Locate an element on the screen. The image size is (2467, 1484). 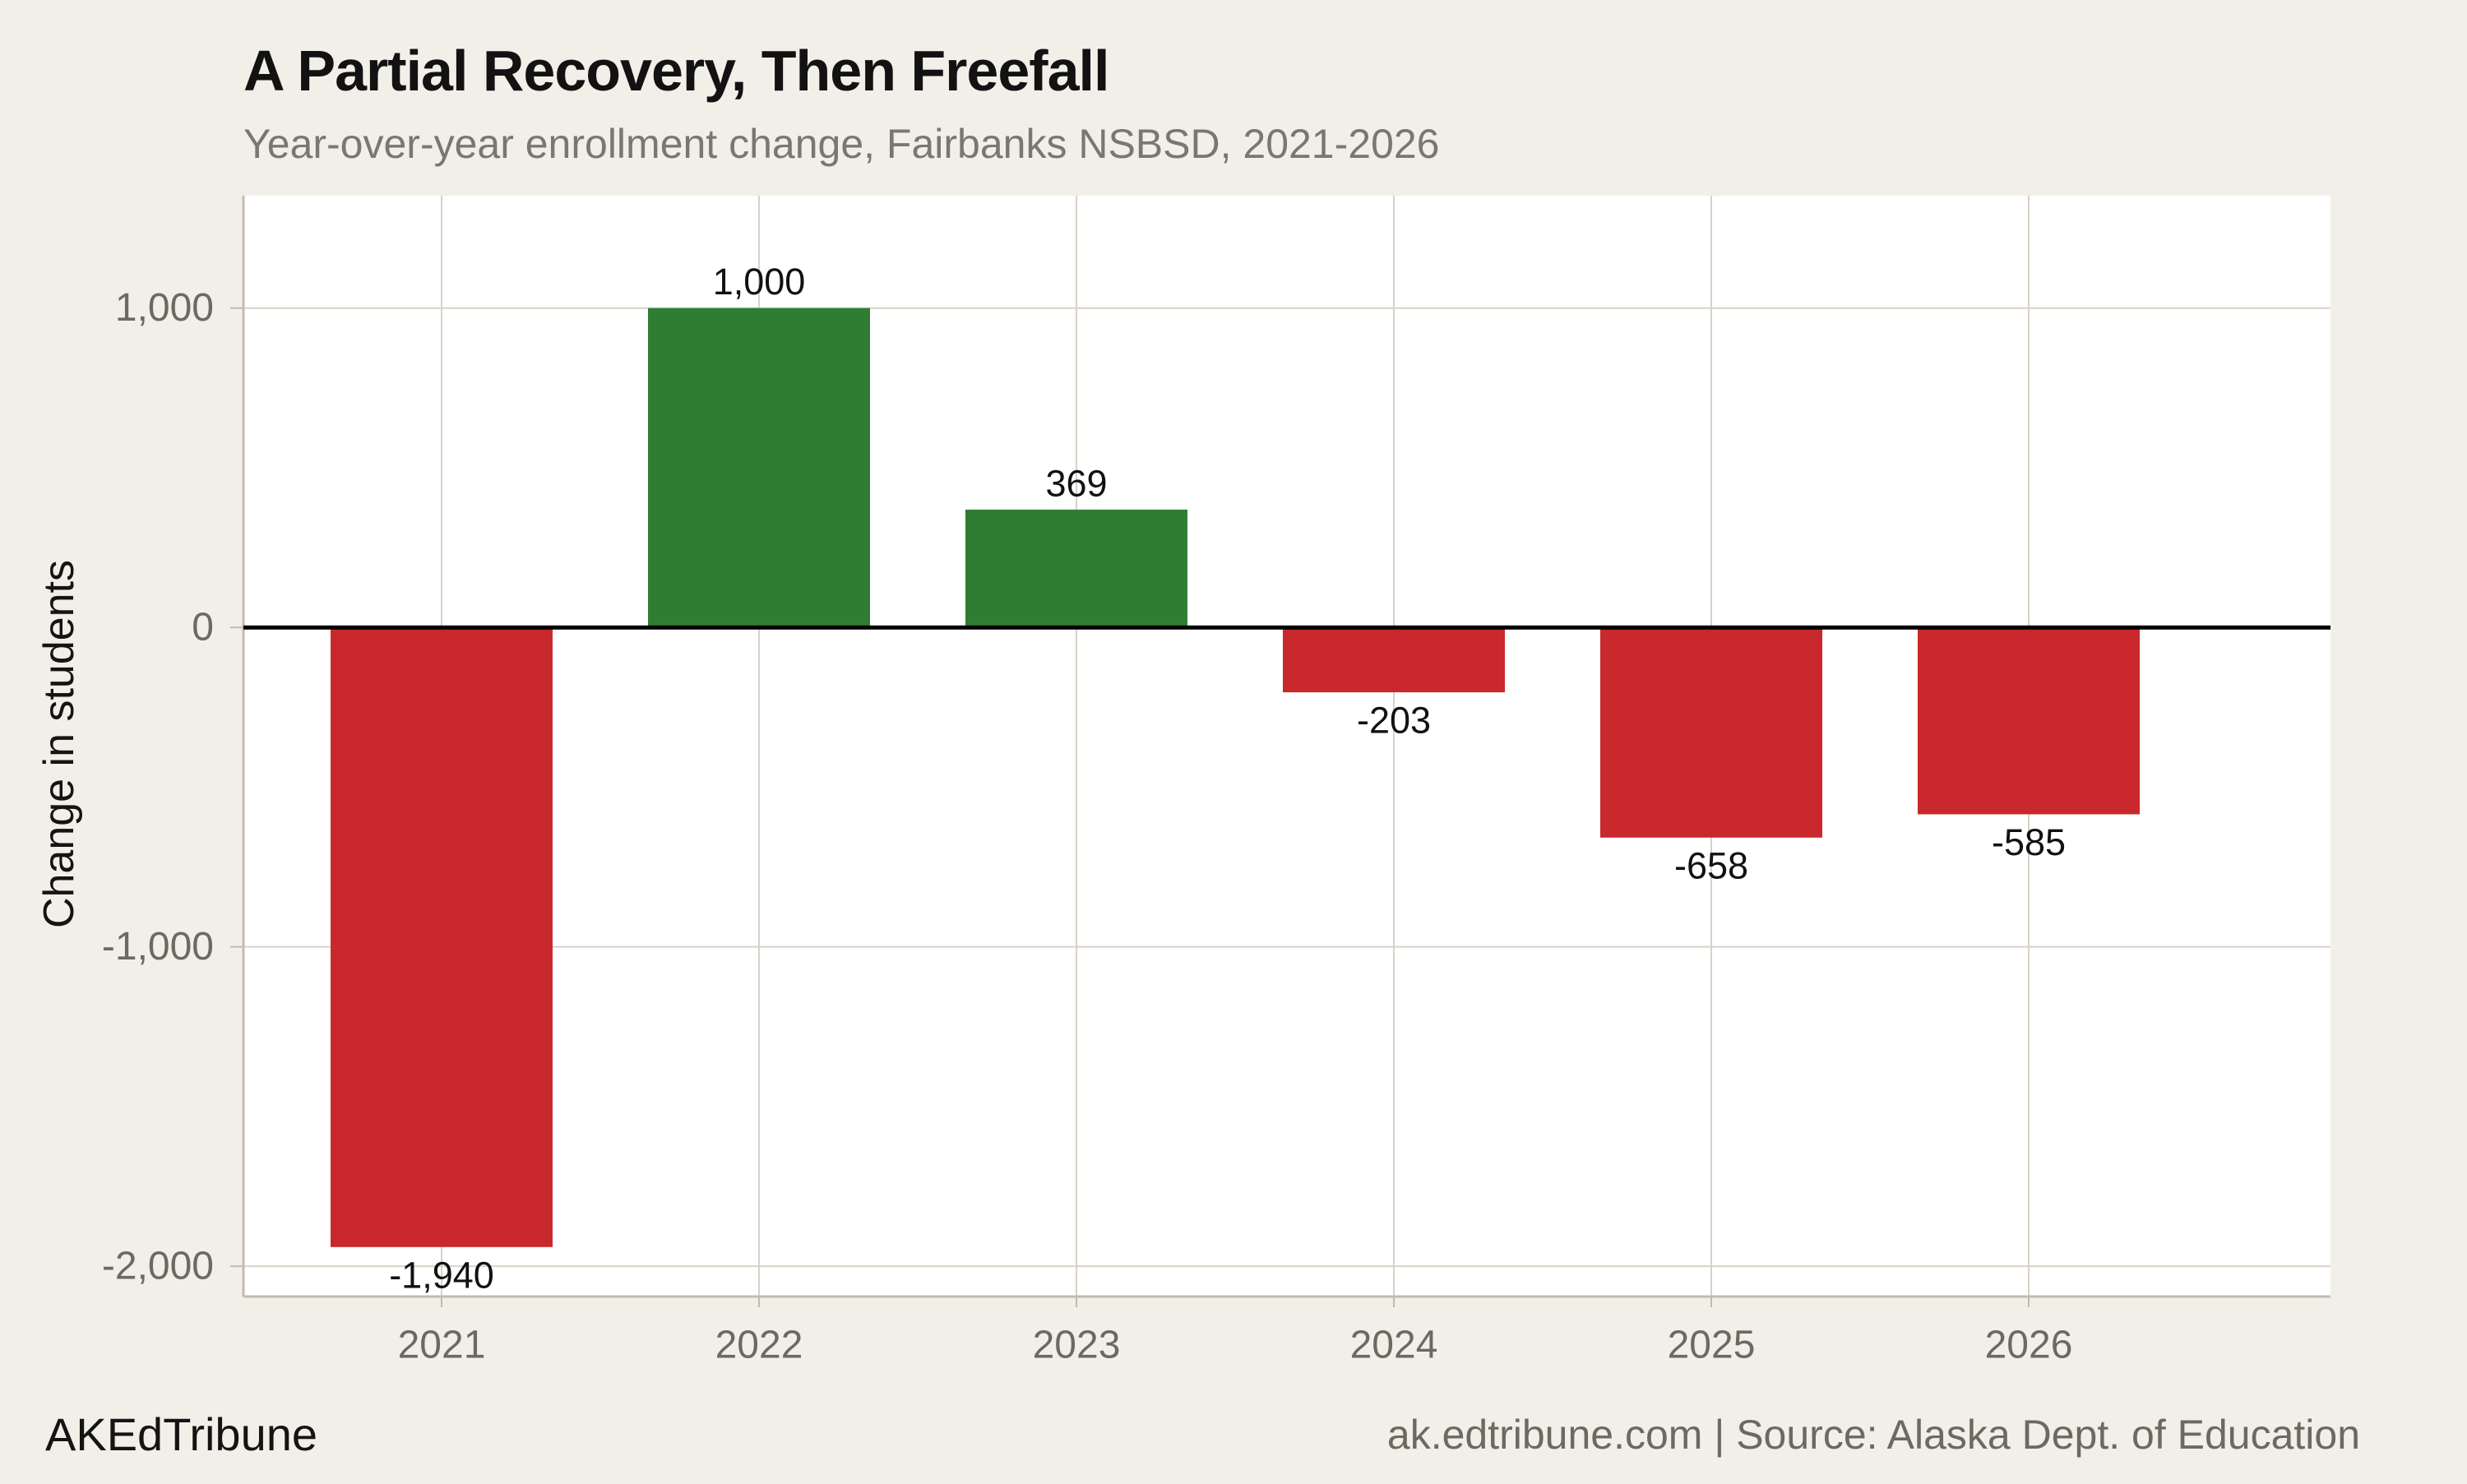
bar-2024 is located at coordinates (1394, 660).